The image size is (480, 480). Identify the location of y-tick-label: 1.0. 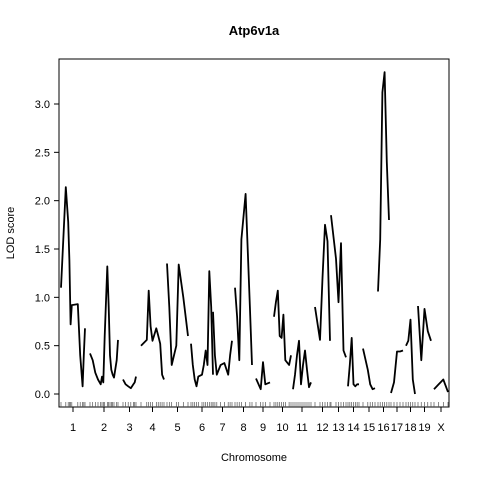
(42, 298).